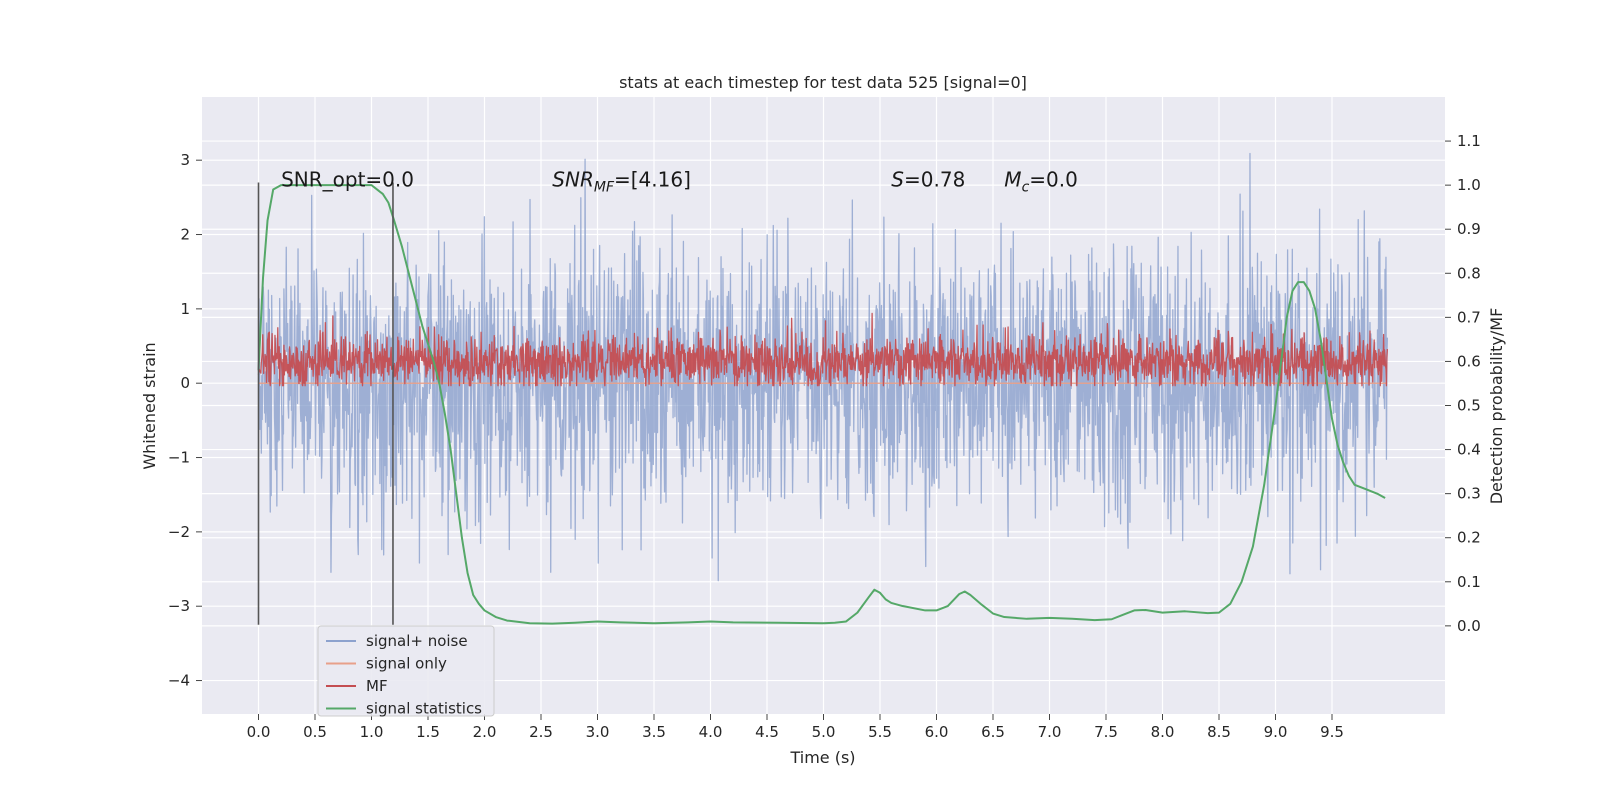  What do you see at coordinates (822, 757) in the screenshot?
I see `x-axis-label: Time (s)` at bounding box center [822, 757].